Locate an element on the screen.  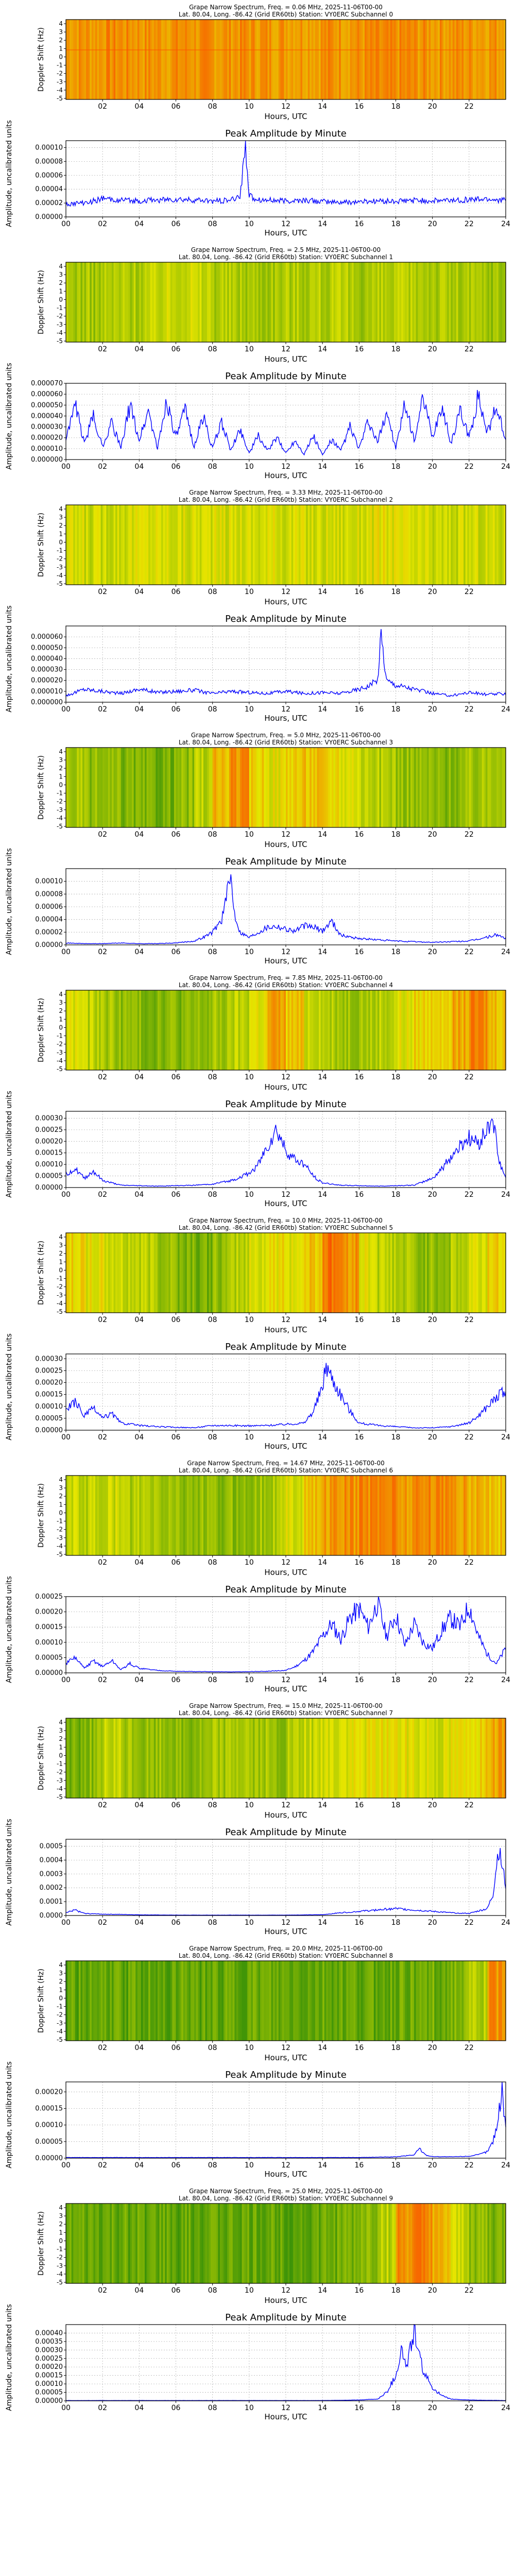
y-tick-label: -4 is located at coordinates (60, 1788).